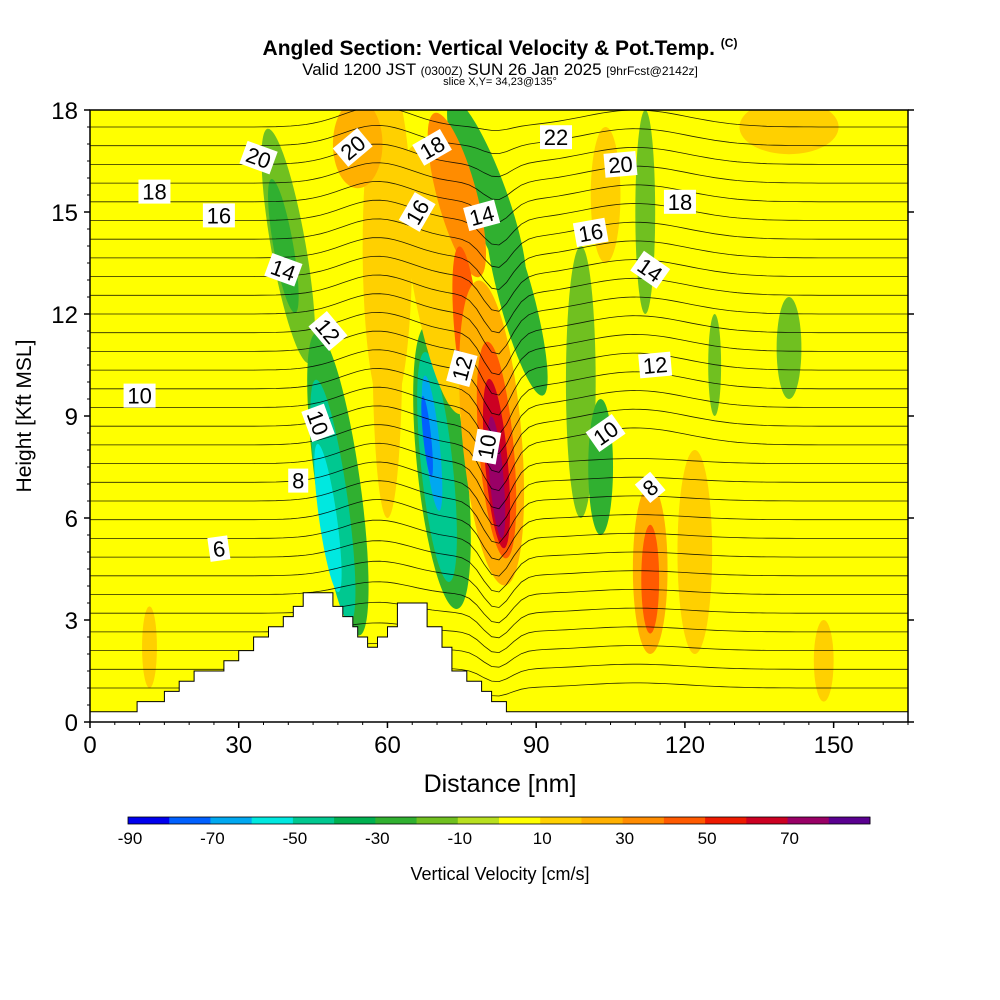  Describe the element at coordinates (542, 838) in the screenshot. I see `colorbar-tick-label: 10` at that location.